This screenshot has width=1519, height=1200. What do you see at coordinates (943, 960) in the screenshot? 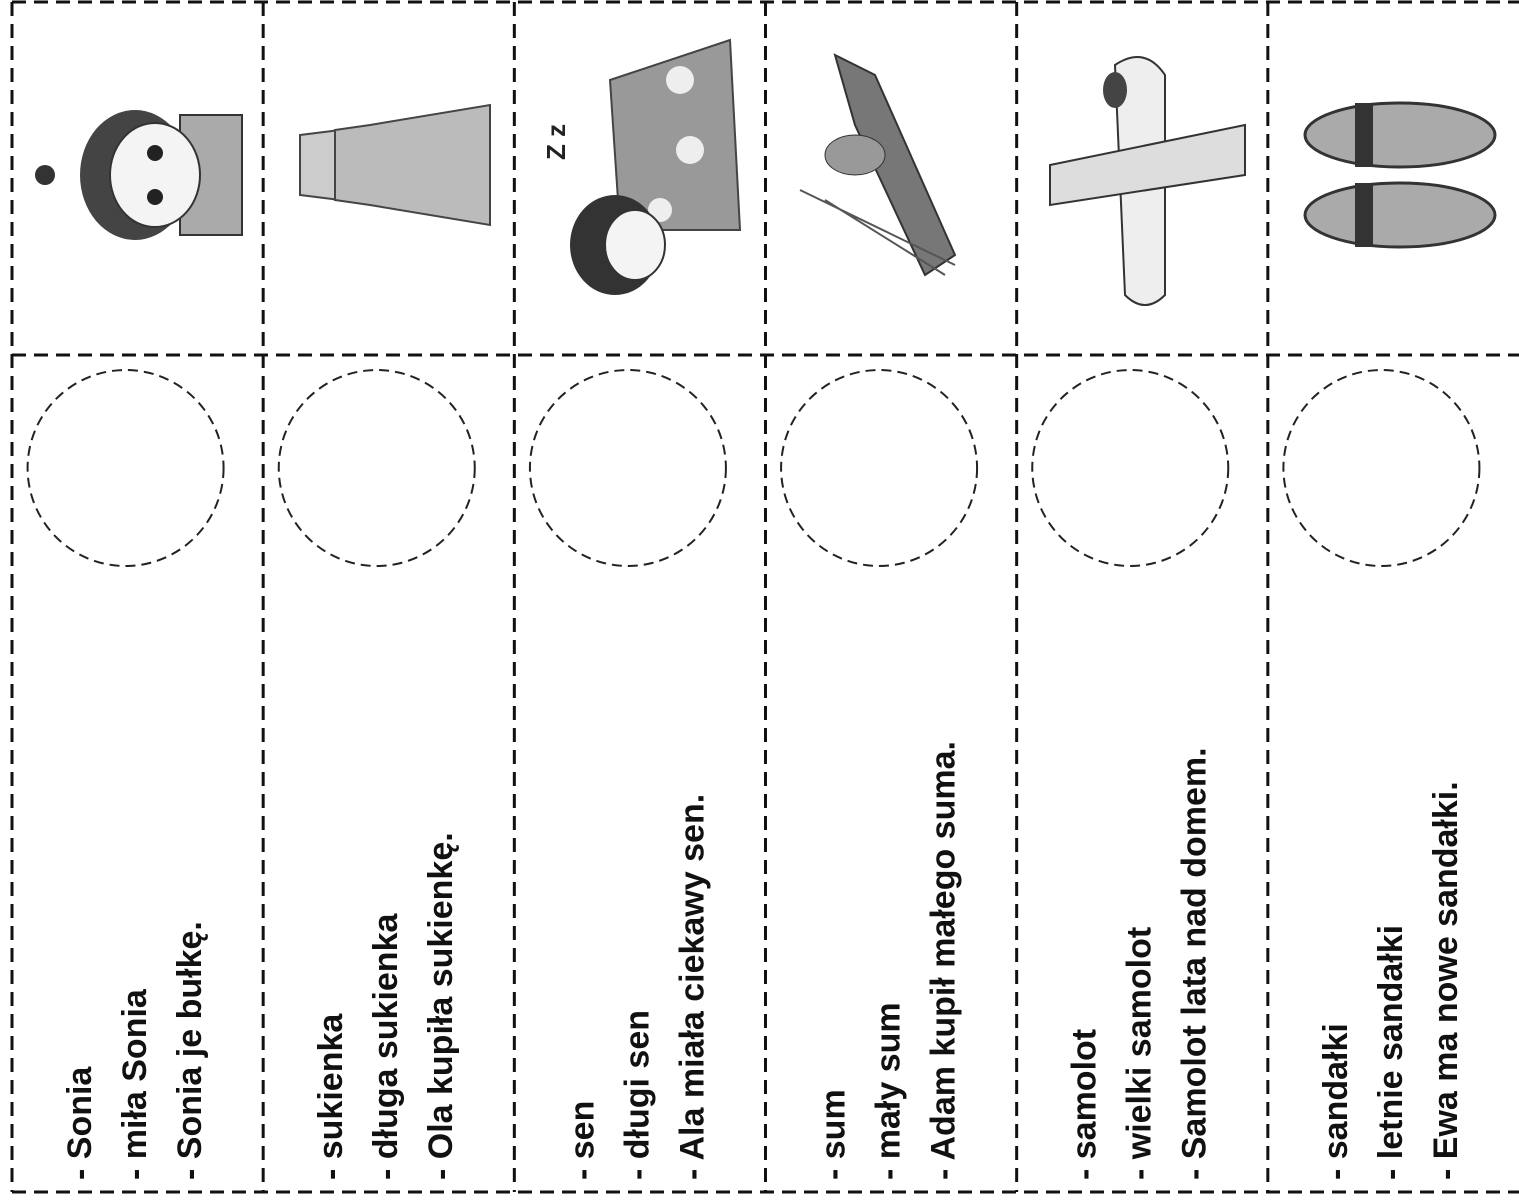
I see `strip-line: - Adam kupił małego suma.` at bounding box center [943, 960].